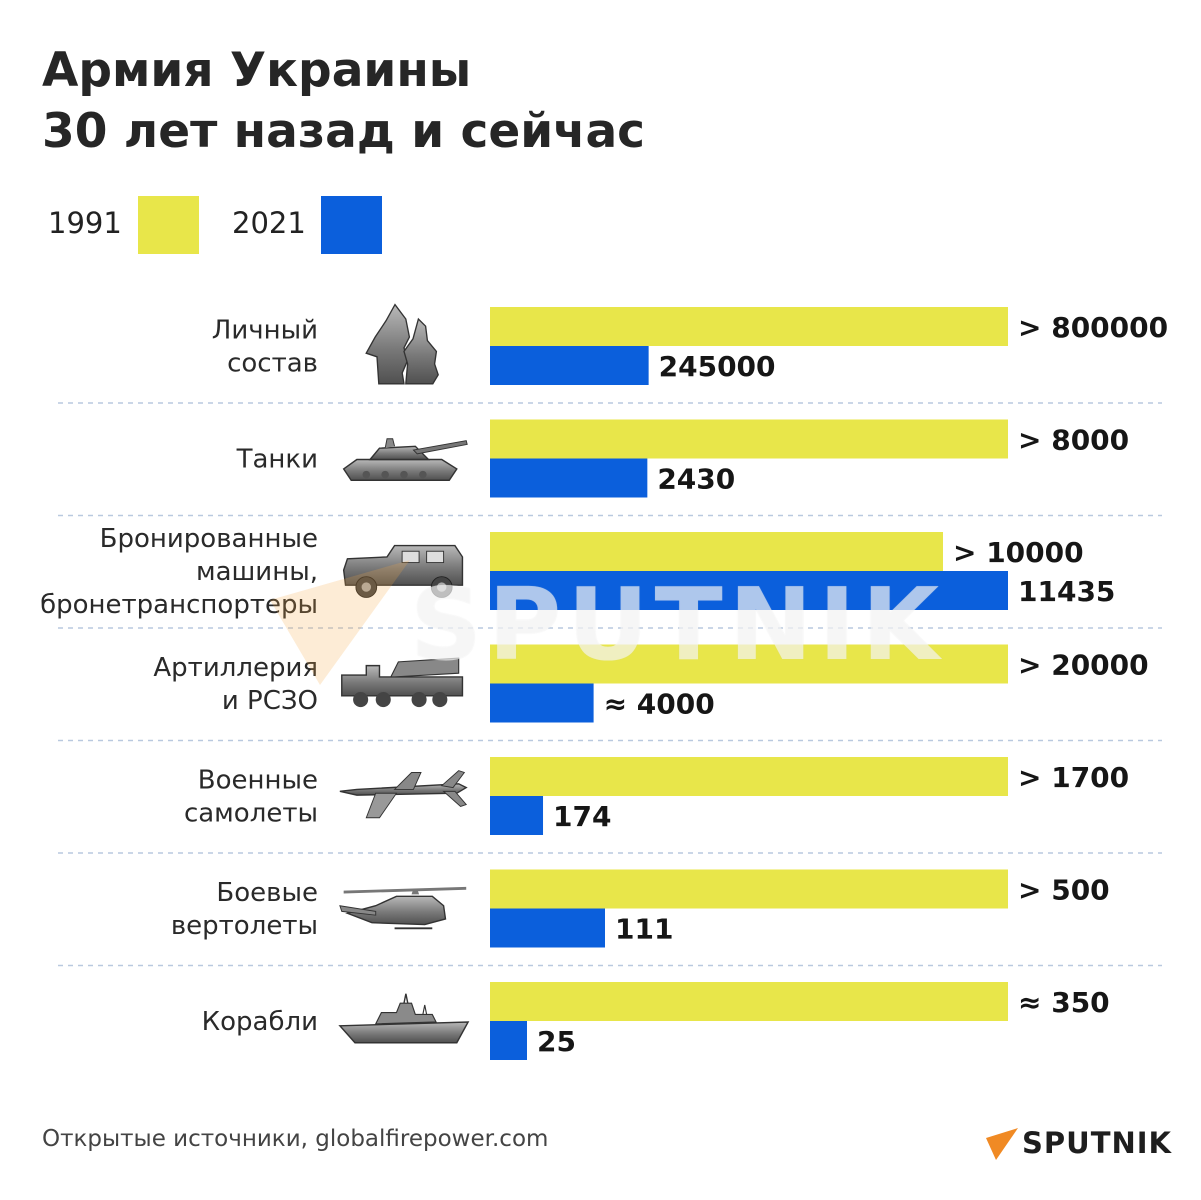 The height and width of the screenshot is (1200, 1201). I want to click on category-label-line: Танки, so click(277, 460).